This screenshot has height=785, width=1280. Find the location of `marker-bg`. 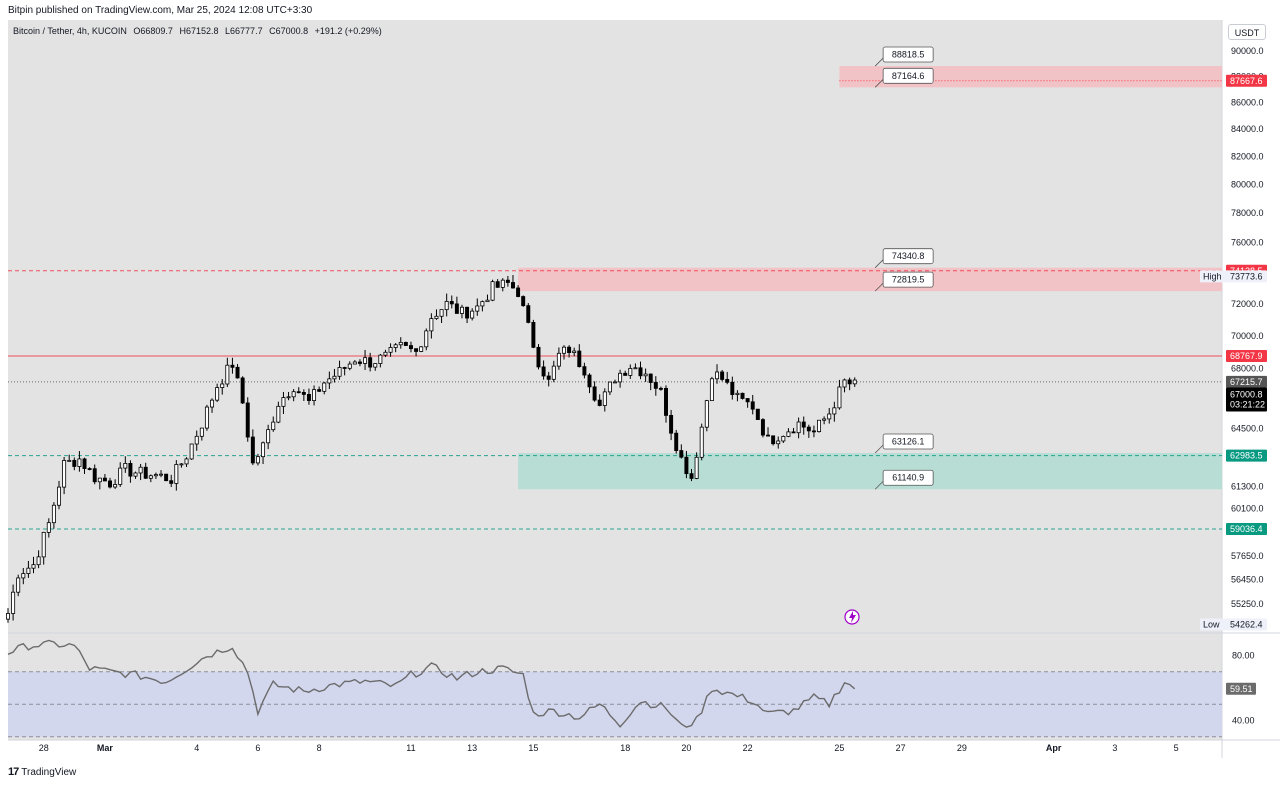

marker-bg is located at coordinates (1233, 276).